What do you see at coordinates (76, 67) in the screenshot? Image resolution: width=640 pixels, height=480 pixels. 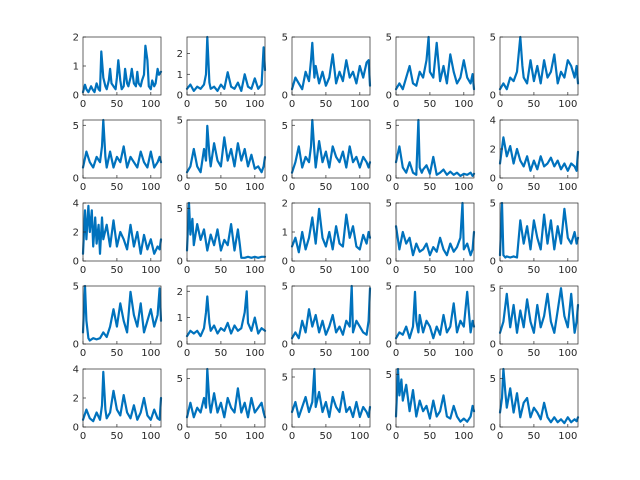 I see `y-tick-label: 1` at bounding box center [76, 67].